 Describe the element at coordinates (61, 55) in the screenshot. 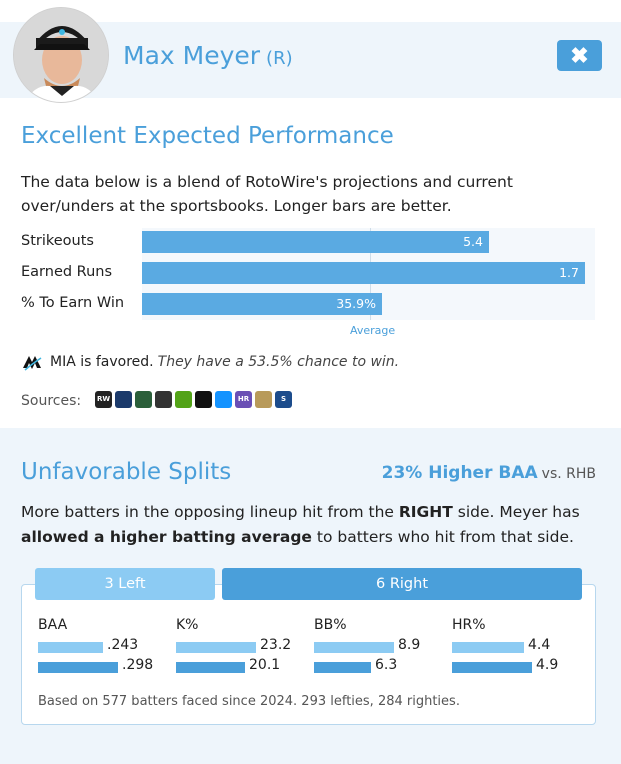

I see `player-avatar` at that location.